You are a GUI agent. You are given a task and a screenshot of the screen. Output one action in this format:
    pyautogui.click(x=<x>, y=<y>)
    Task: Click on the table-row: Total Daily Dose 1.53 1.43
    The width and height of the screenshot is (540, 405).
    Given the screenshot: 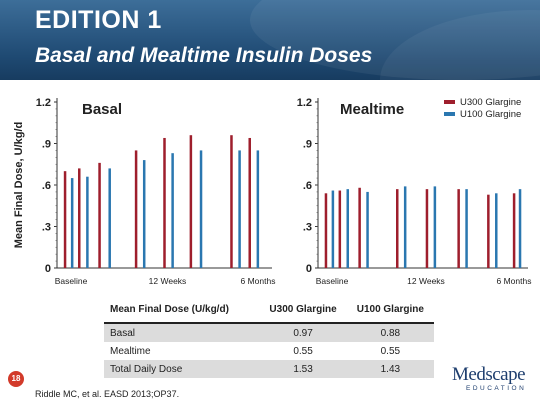 What is the action you would take?
    pyautogui.click(x=269, y=369)
    